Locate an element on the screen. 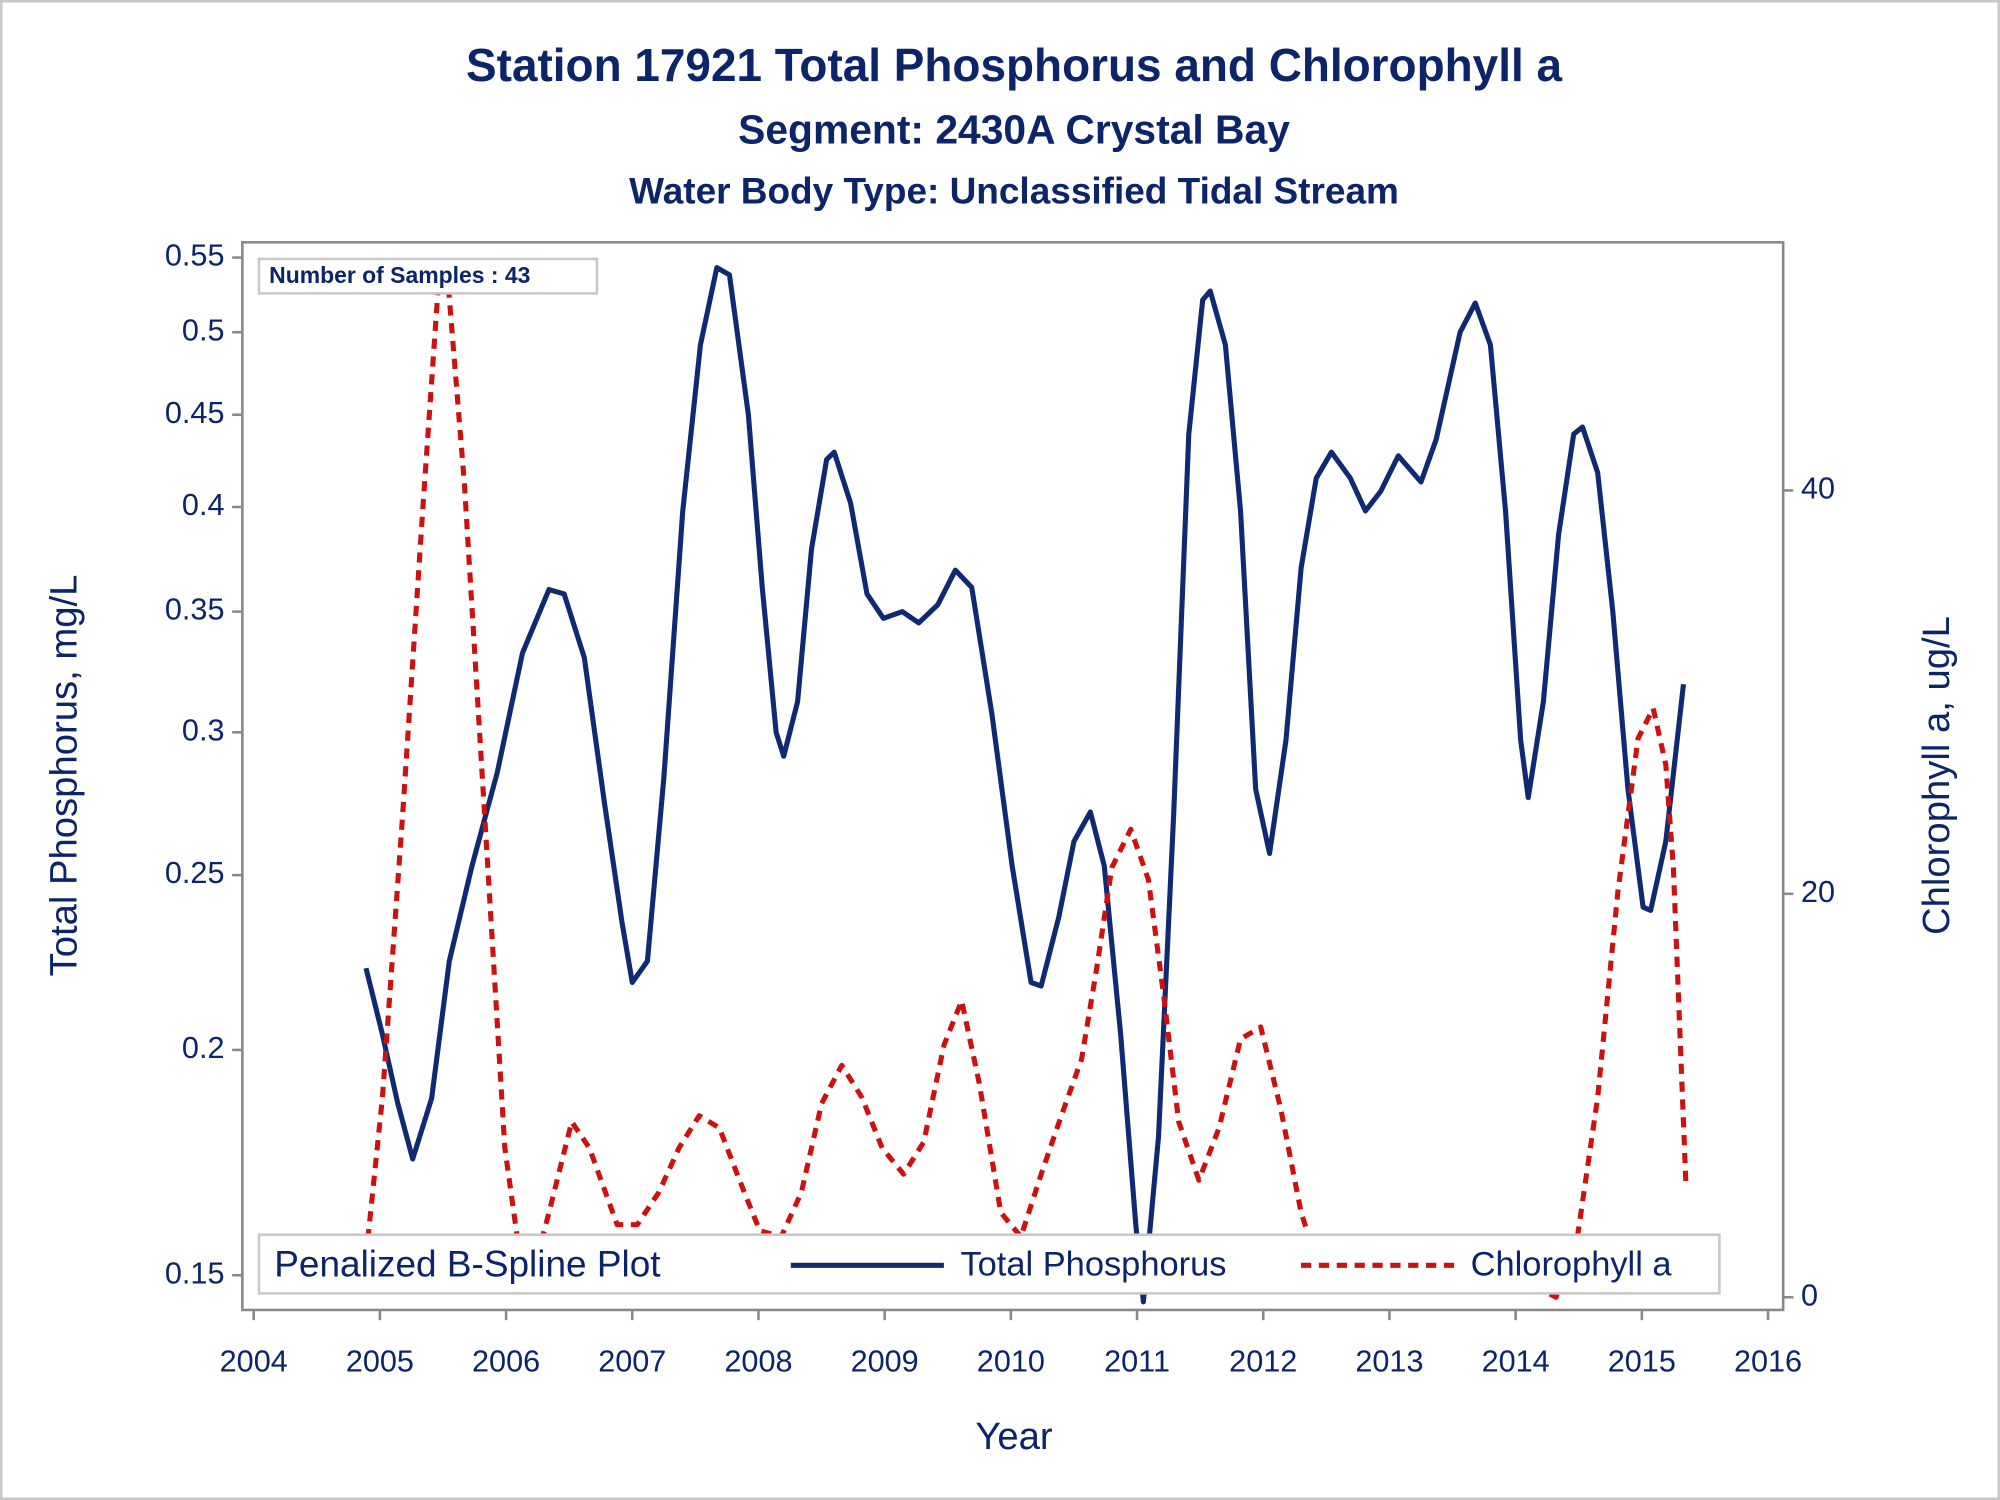  x-tick-label: 2005 is located at coordinates (380, 1362).